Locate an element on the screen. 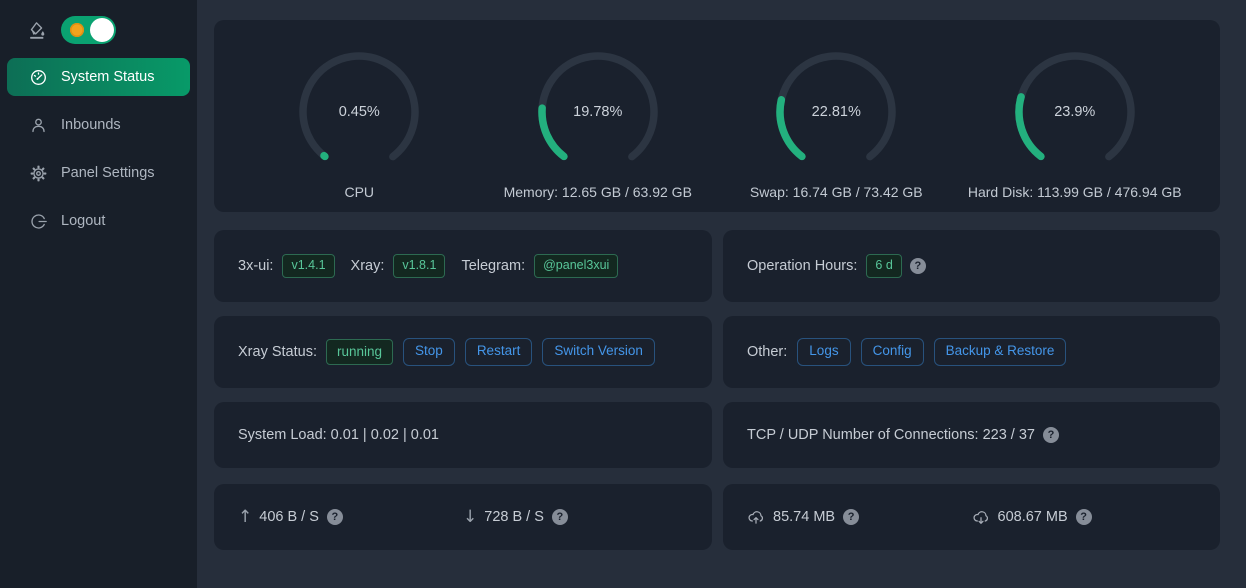 The height and width of the screenshot is (588, 1246). download-speed-value: 728 B / S is located at coordinates (514, 517).